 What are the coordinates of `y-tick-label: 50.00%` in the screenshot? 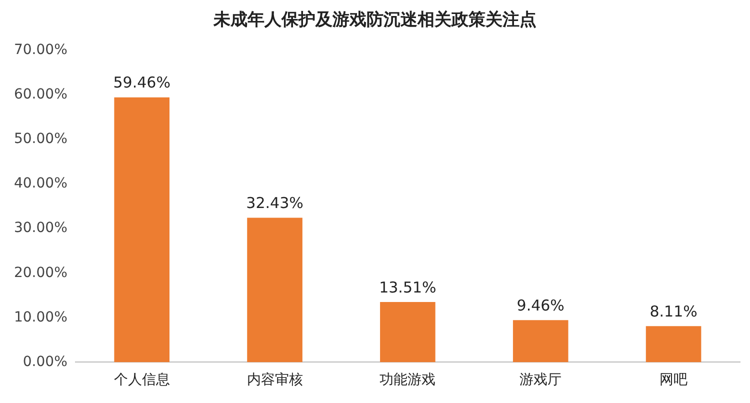 It's located at (41, 139).